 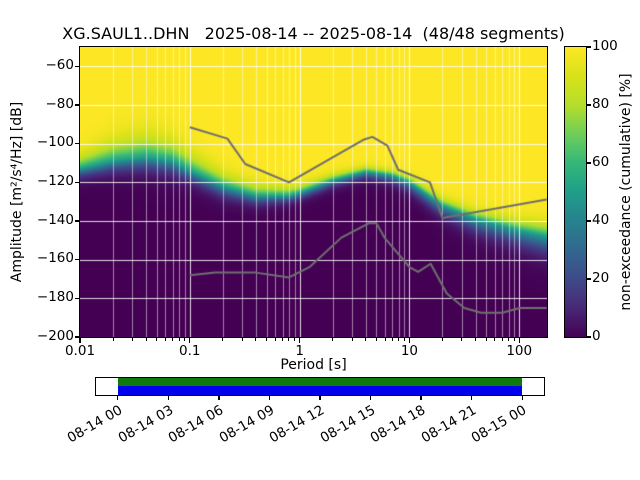 I want to click on y-tick-label: −140, so click(x=55, y=219).